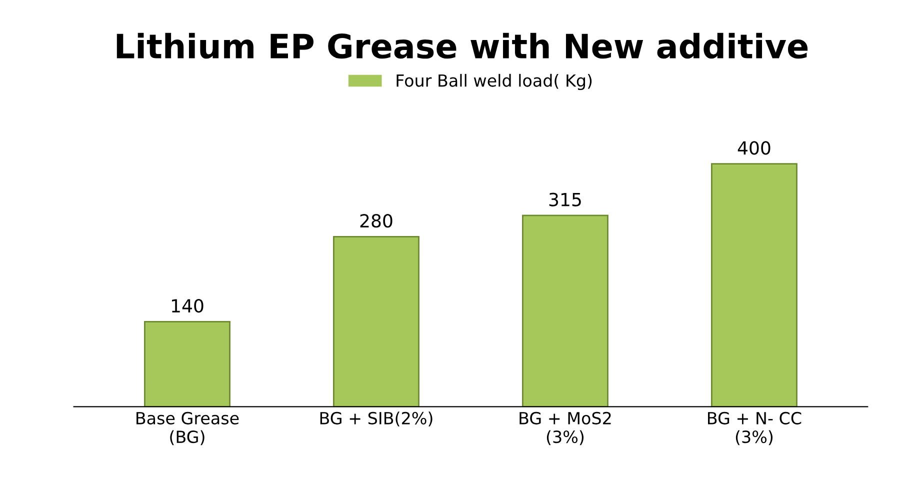  What do you see at coordinates (376, 221) in the screenshot?
I see `data-label: 280` at bounding box center [376, 221].